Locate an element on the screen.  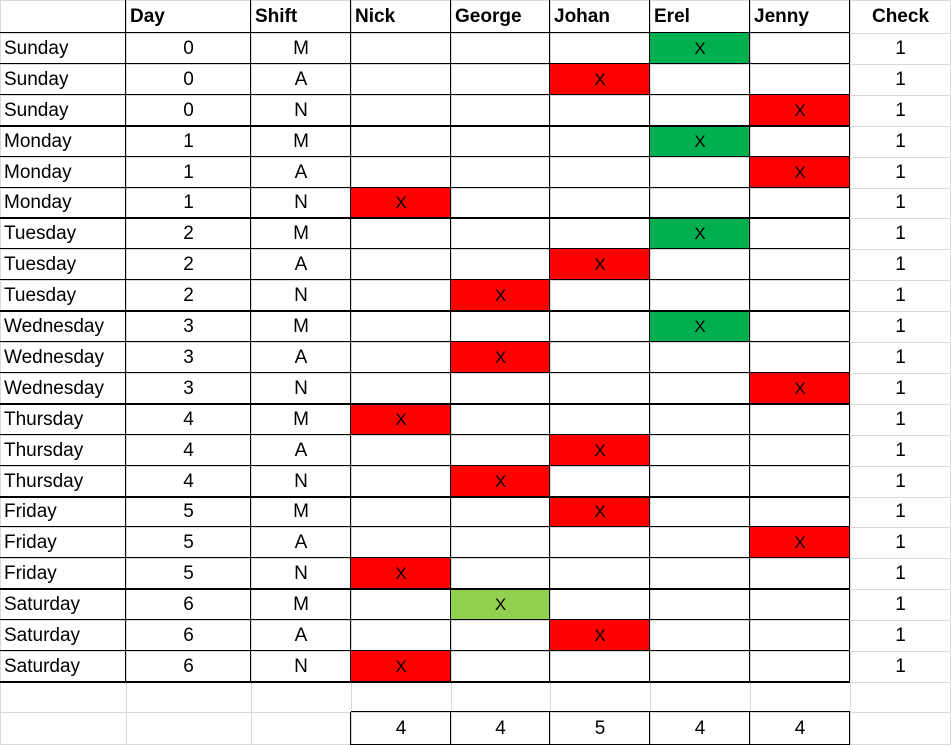
day-number-cell: 3 is located at coordinates (188, 357).